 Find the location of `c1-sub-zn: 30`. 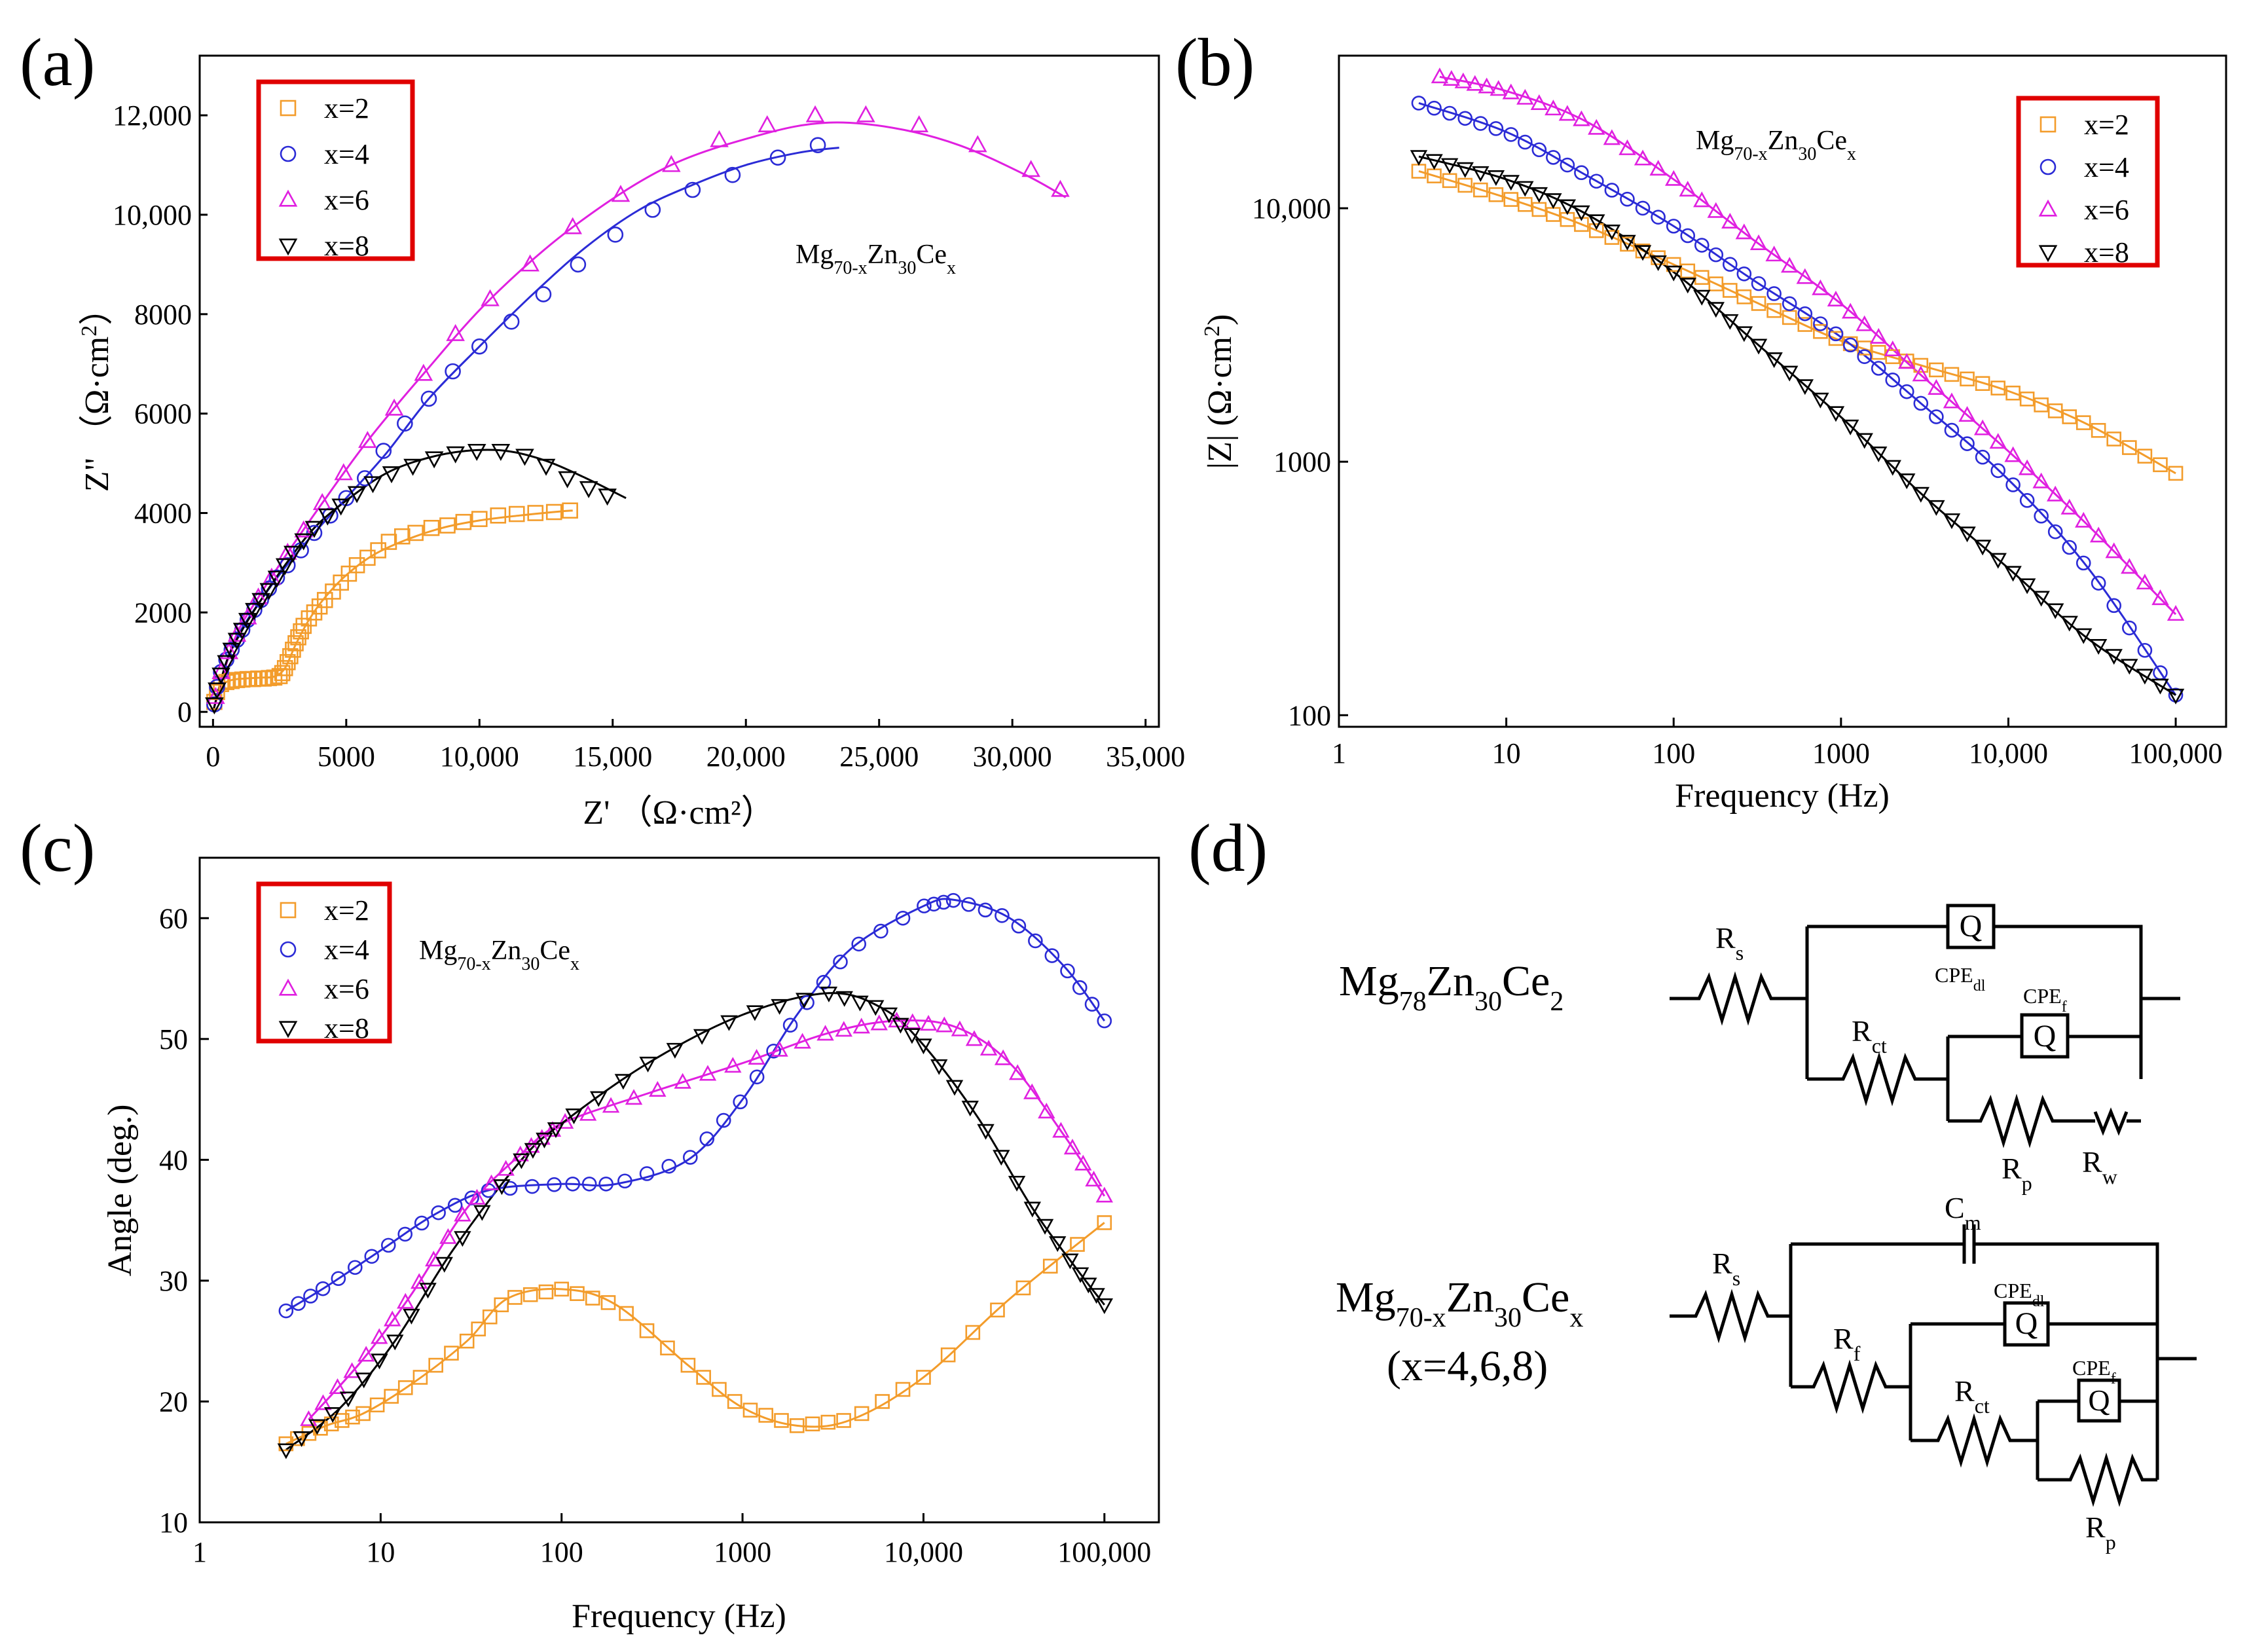

c1-sub-zn: 30 is located at coordinates (1488, 1002).